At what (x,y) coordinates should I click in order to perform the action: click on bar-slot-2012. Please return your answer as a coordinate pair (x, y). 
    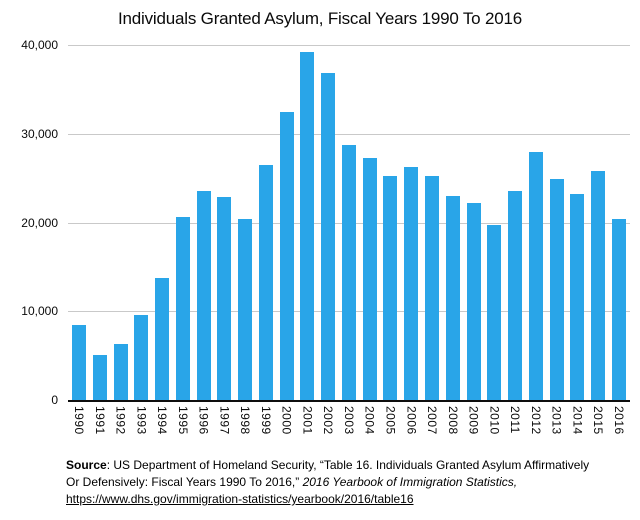
    Looking at the image, I should click on (535, 222).